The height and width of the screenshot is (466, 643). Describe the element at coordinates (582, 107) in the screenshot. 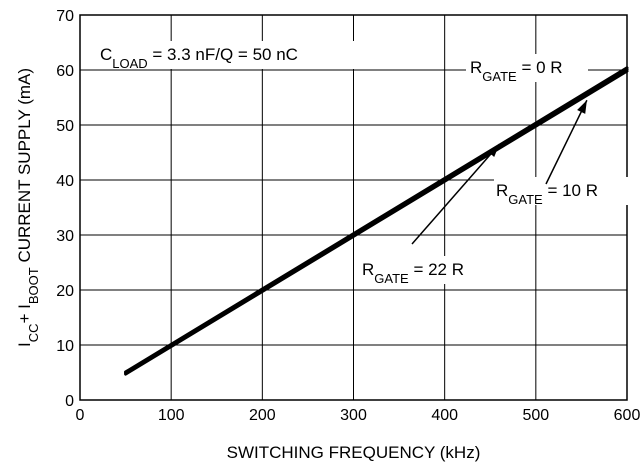

I see `arrow-rgate-10-head` at that location.